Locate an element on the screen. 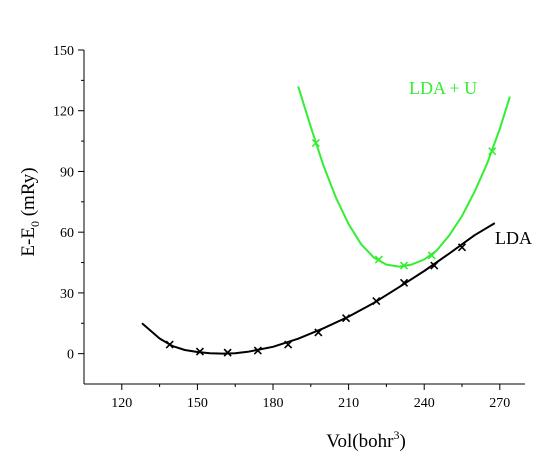 Image resolution: width=541 pixels, height=457 pixels. y-tick-label: 60 is located at coordinates (67, 233).